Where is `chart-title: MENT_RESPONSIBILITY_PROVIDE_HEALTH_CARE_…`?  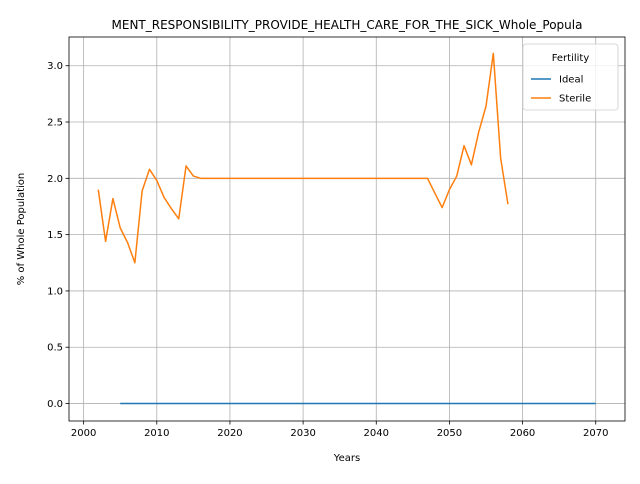 chart-title: MENT_RESPONSIBILITY_PROVIDE_HEALTH_CARE_… is located at coordinates (347, 25).